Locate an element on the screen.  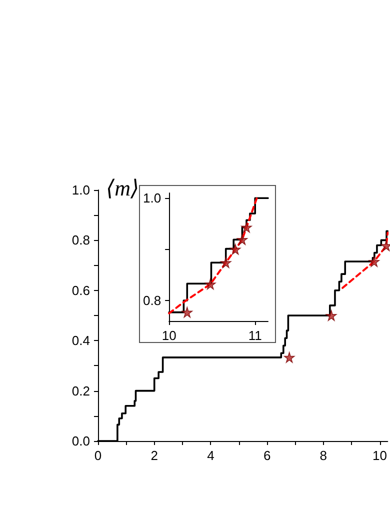
x-tick-label: 4 is located at coordinates (210, 455).